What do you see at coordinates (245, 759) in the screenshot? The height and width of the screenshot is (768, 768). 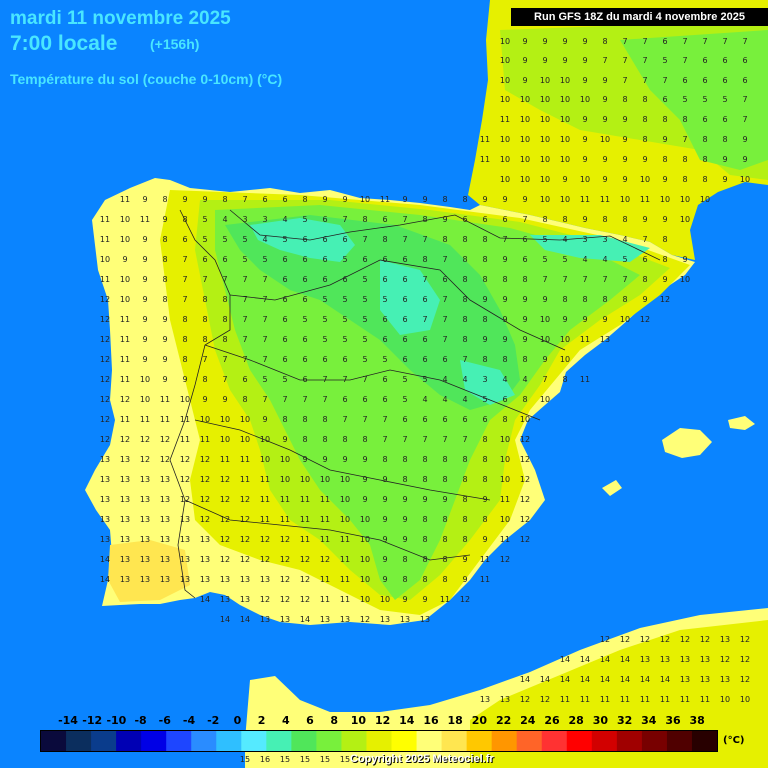 I see `grid-value: 15` at bounding box center [245, 759].